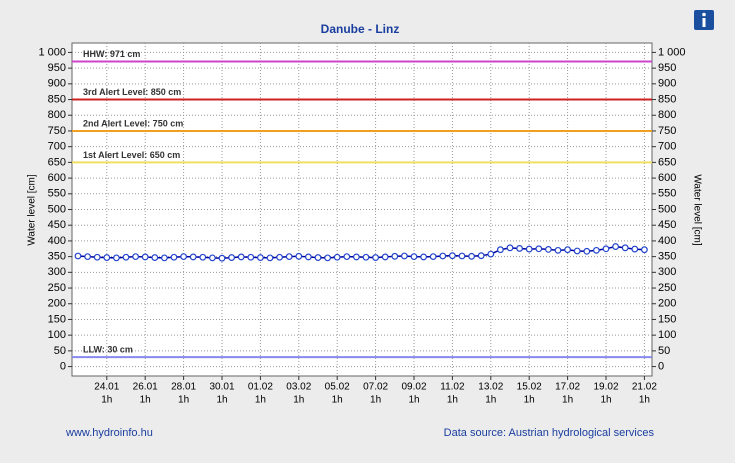 This screenshot has width=735, height=463. Describe the element at coordinates (672, 52) in the screenshot. I see `y2-tick-label: 1 000` at that location.